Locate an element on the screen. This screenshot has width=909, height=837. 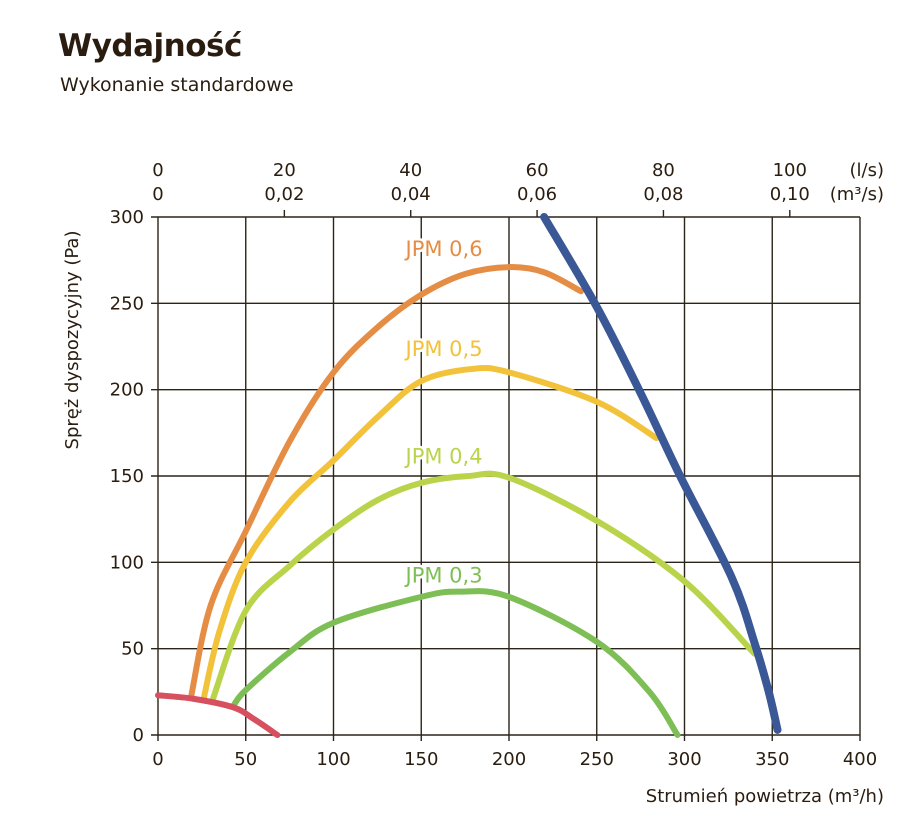
page-title: Wydajność is located at coordinates (150, 46).